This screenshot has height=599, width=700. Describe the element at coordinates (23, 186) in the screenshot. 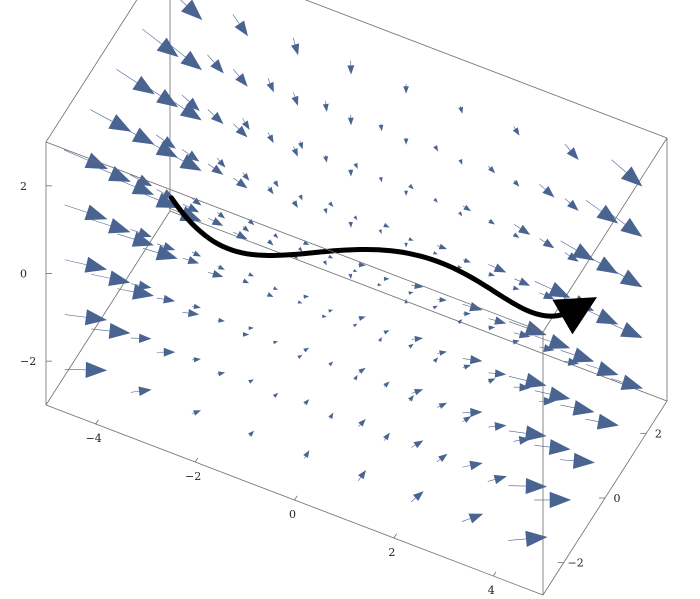

I see `z-axis-tick-label: 2` at that location.